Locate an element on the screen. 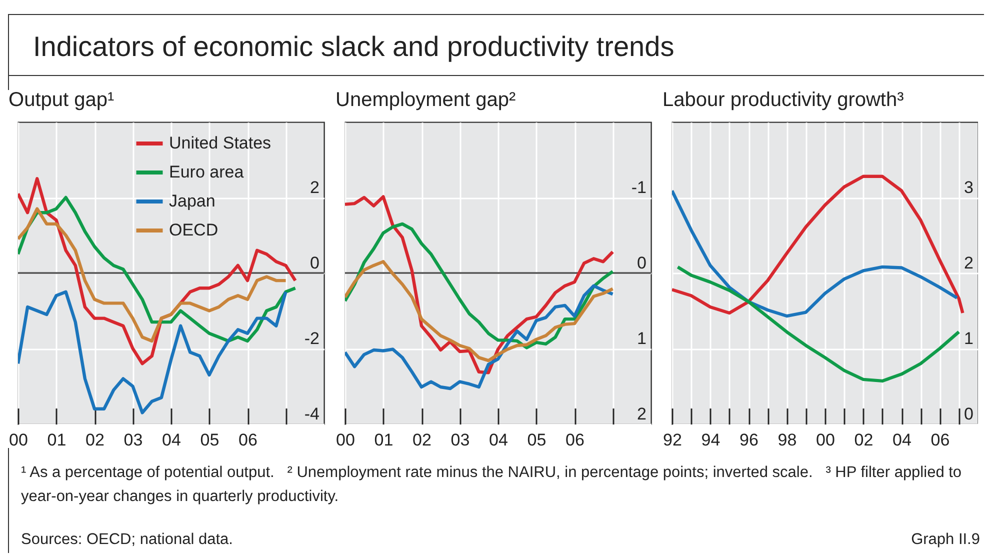 The height and width of the screenshot is (554, 985). y-tick-label: -1 is located at coordinates (638, 187).